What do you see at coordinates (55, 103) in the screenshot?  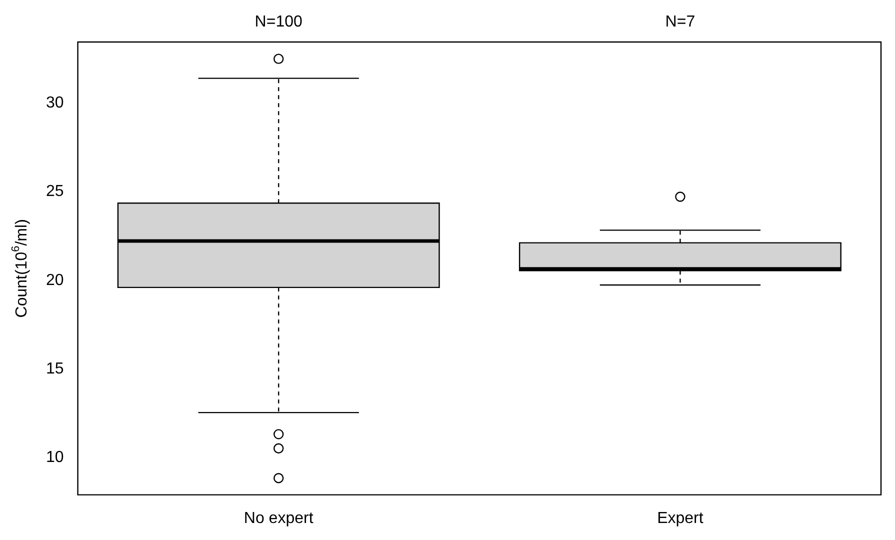 I see `y-tick-label: 30` at bounding box center [55, 103].